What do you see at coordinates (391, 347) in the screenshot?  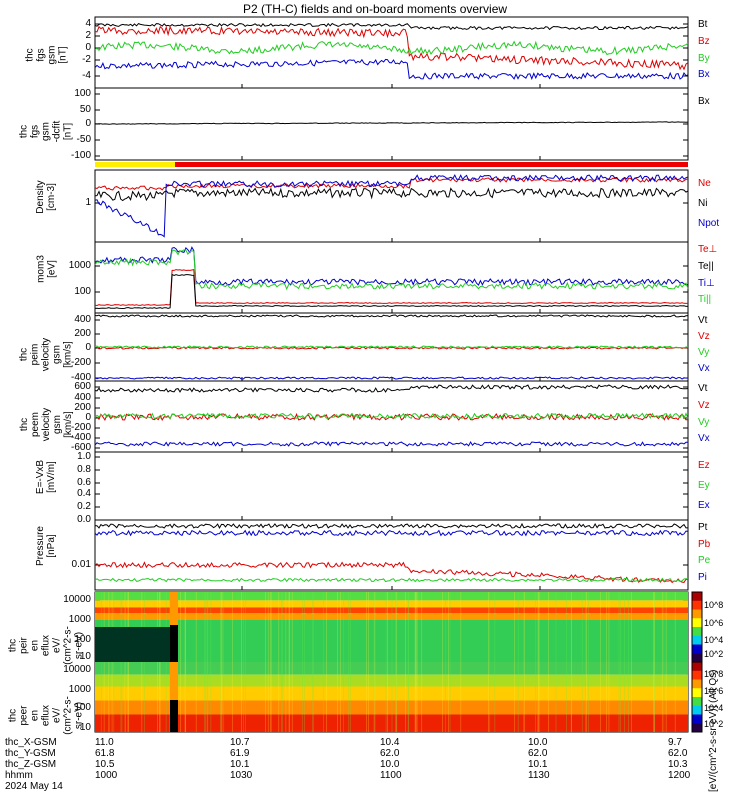 I see `series-peim-vy` at bounding box center [391, 347].